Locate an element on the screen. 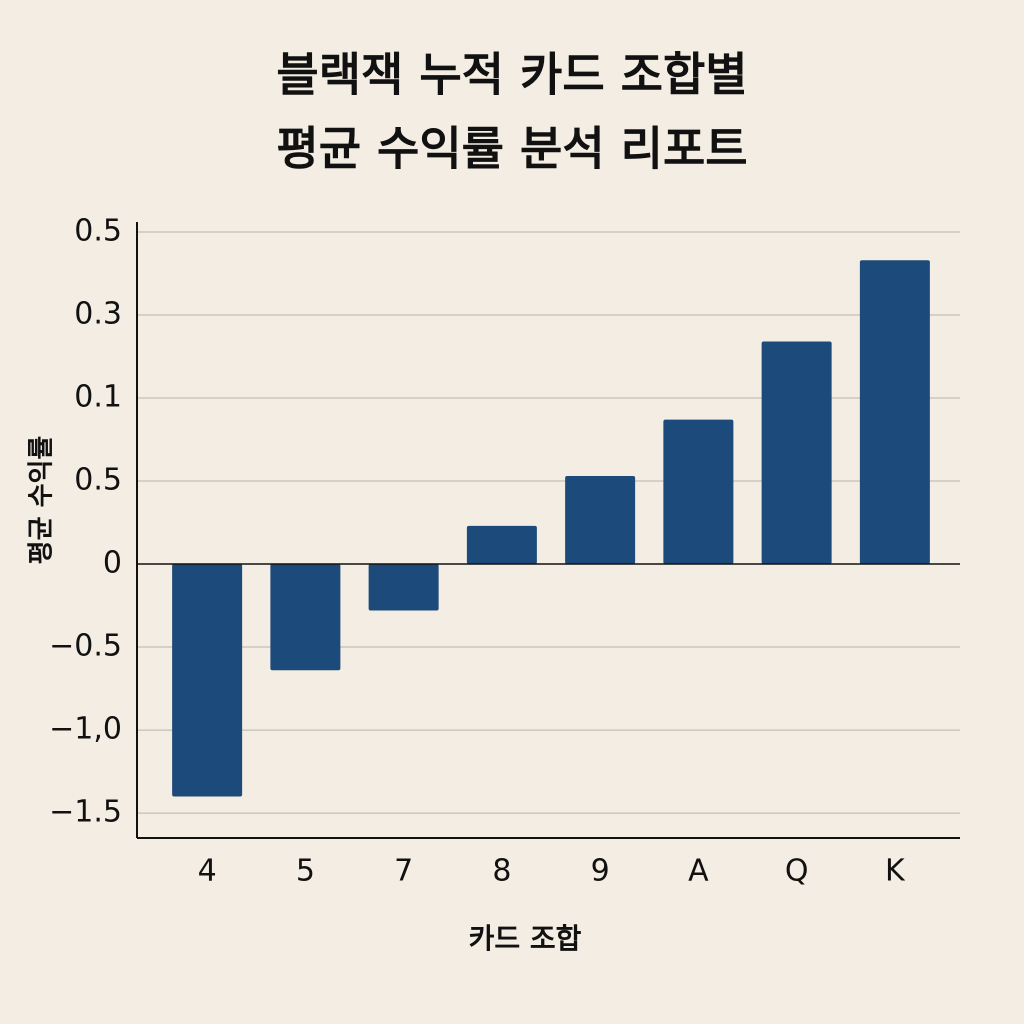 The height and width of the screenshot is (1024, 1024). x-tick-label: 5 is located at coordinates (305, 871).